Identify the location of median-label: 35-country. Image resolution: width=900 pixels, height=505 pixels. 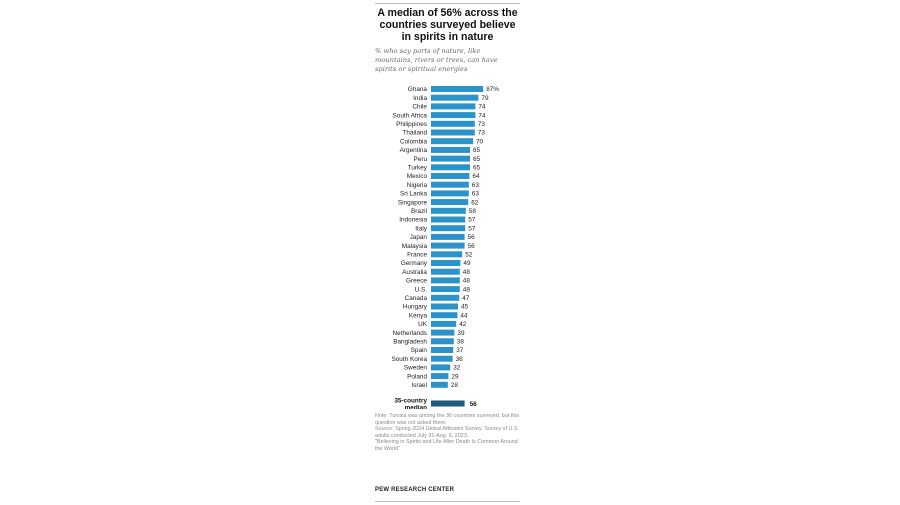
(410, 401).